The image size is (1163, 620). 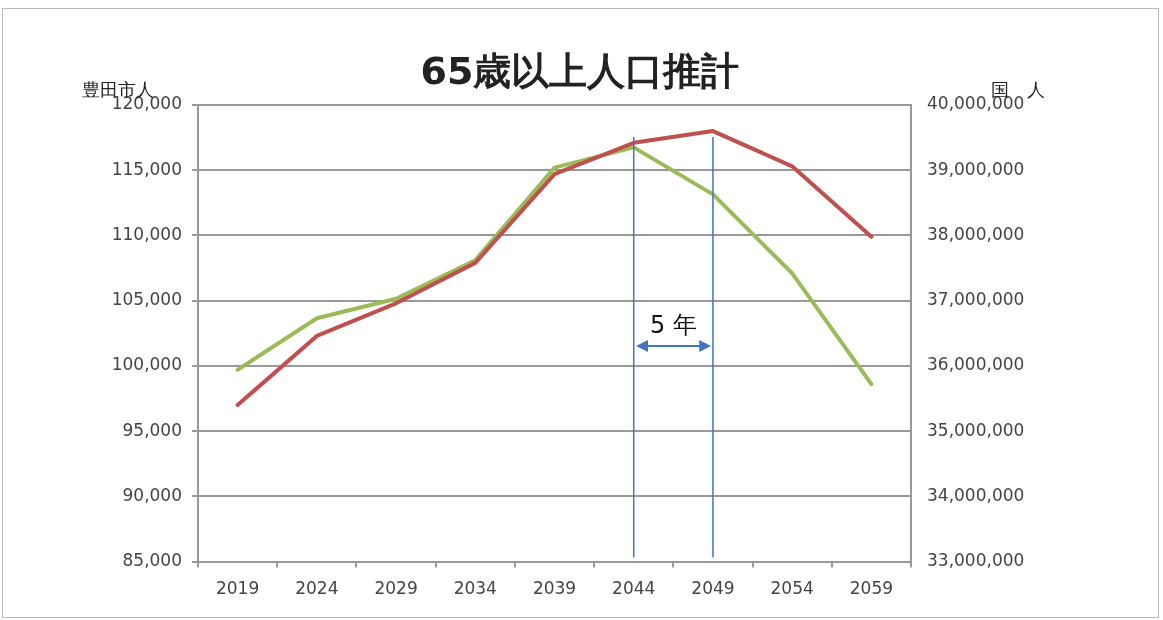 I want to click on chart-title: 65歳以上人口推計, so click(x=580, y=71).